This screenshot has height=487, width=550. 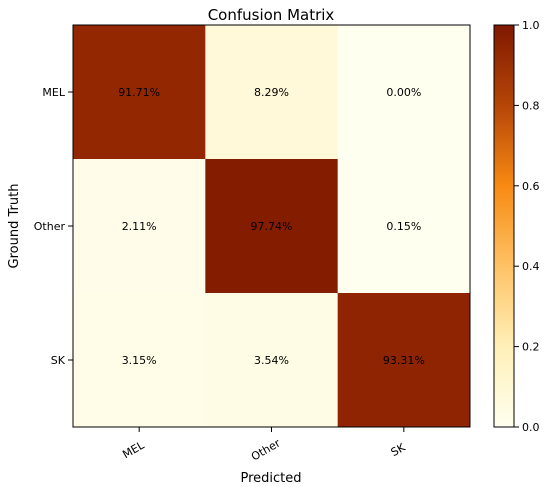 I want to click on heatmap-cell-r2-c0, so click(x=139, y=360).